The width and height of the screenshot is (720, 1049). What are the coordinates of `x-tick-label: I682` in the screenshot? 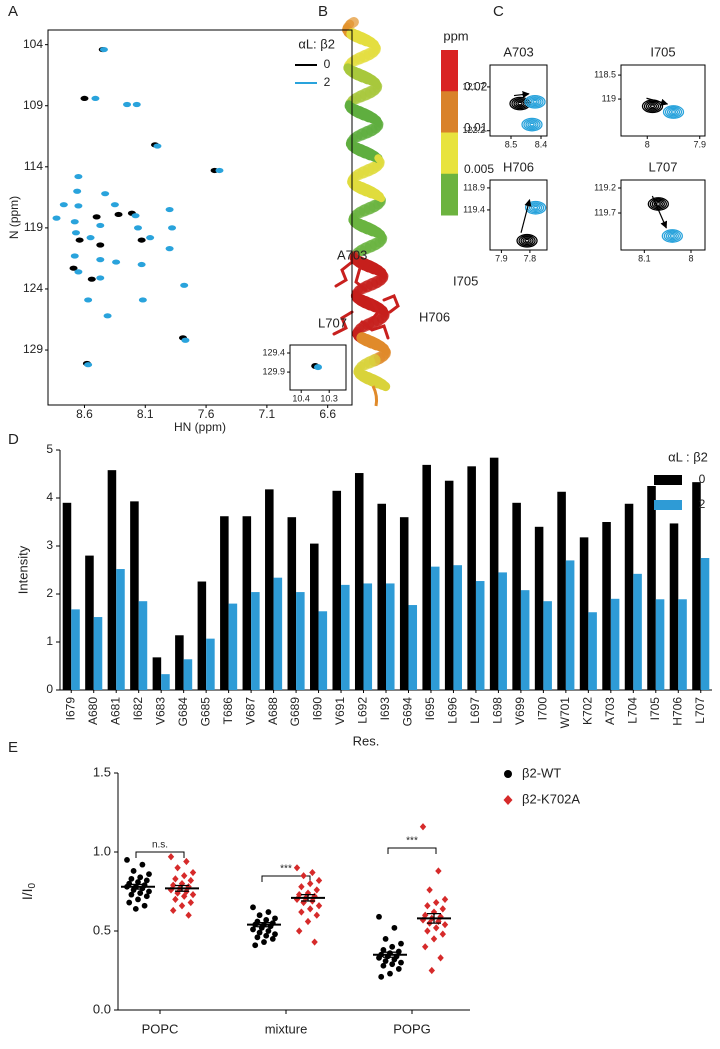 It's located at (138, 709).